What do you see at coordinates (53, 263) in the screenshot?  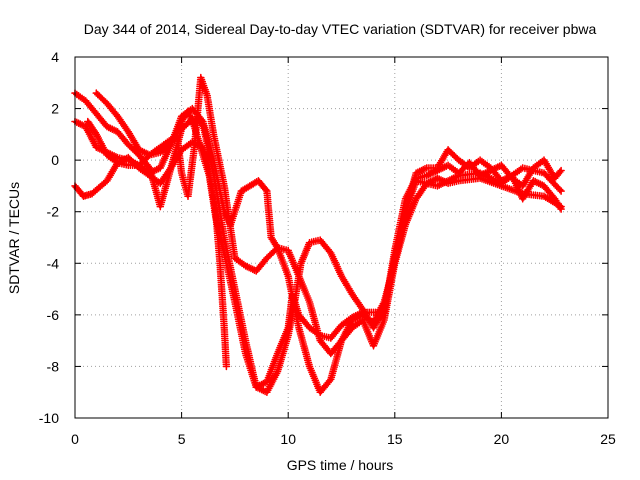 I see `y-tick-label: -4` at bounding box center [53, 263].